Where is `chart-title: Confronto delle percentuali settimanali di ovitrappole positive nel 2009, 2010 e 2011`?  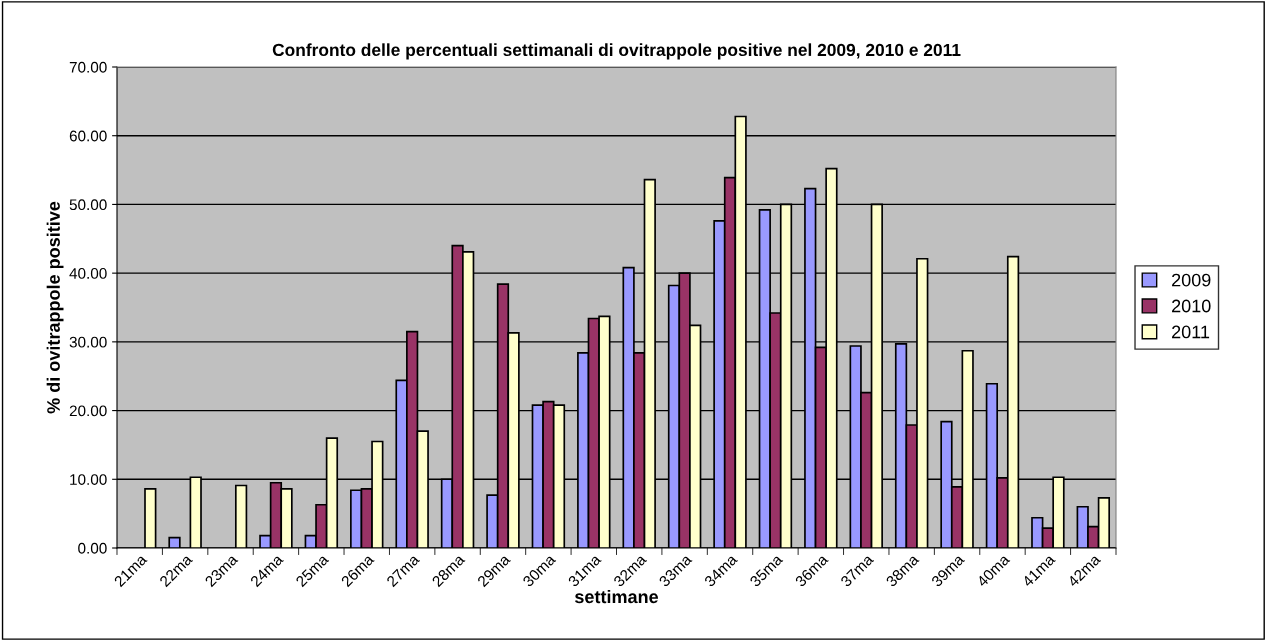 chart-title: Confronto delle percentuali settimanali di ovitrappole positive nel 2009, 2010 e 2011 is located at coordinates (616, 51).